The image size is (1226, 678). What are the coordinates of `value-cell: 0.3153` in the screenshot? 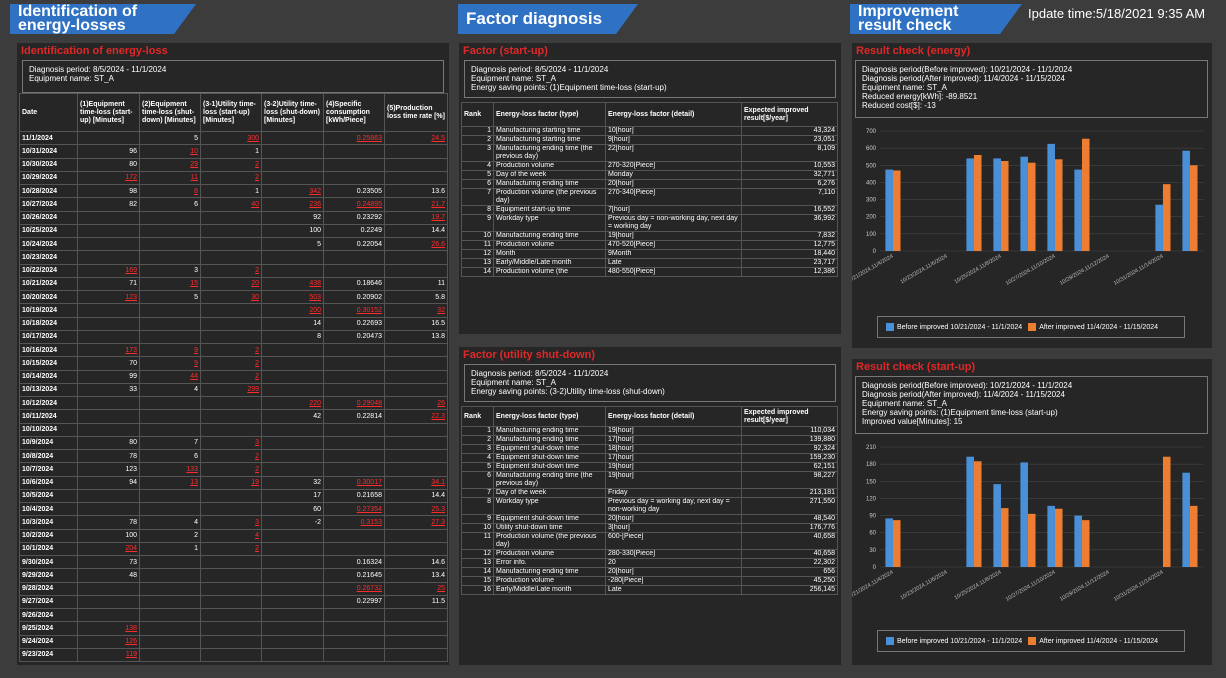 It's located at (354, 522).